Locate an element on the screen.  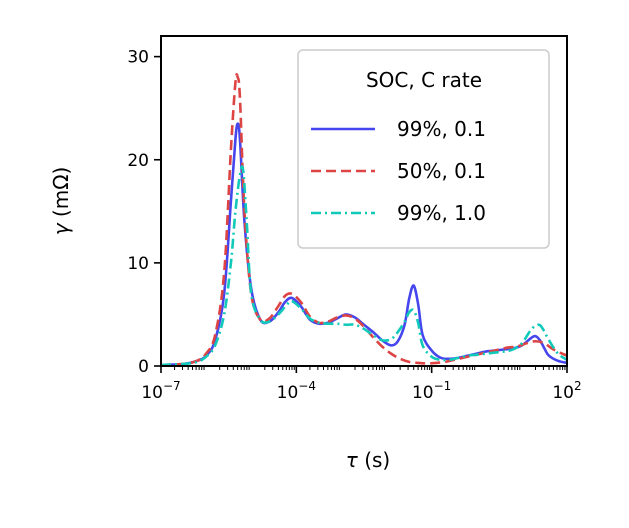
legend-label-1: 99%, 0.1 is located at coordinates (441, 129).